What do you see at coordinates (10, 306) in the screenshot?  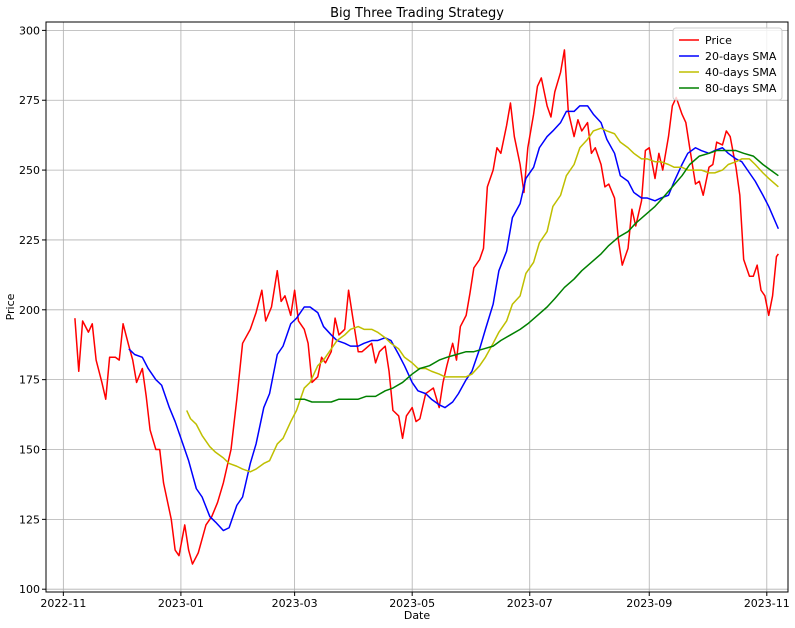 I see `y-axis-label: Price` at bounding box center [10, 306].